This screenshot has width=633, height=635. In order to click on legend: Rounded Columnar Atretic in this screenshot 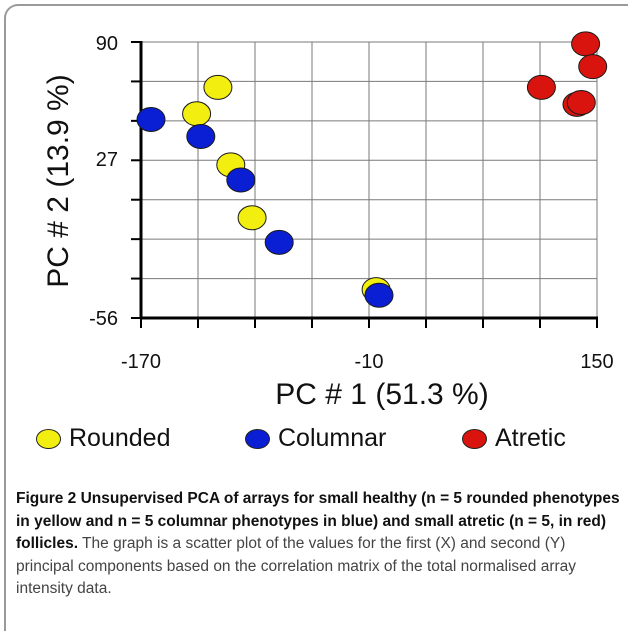, I will do `click(326, 444)`.